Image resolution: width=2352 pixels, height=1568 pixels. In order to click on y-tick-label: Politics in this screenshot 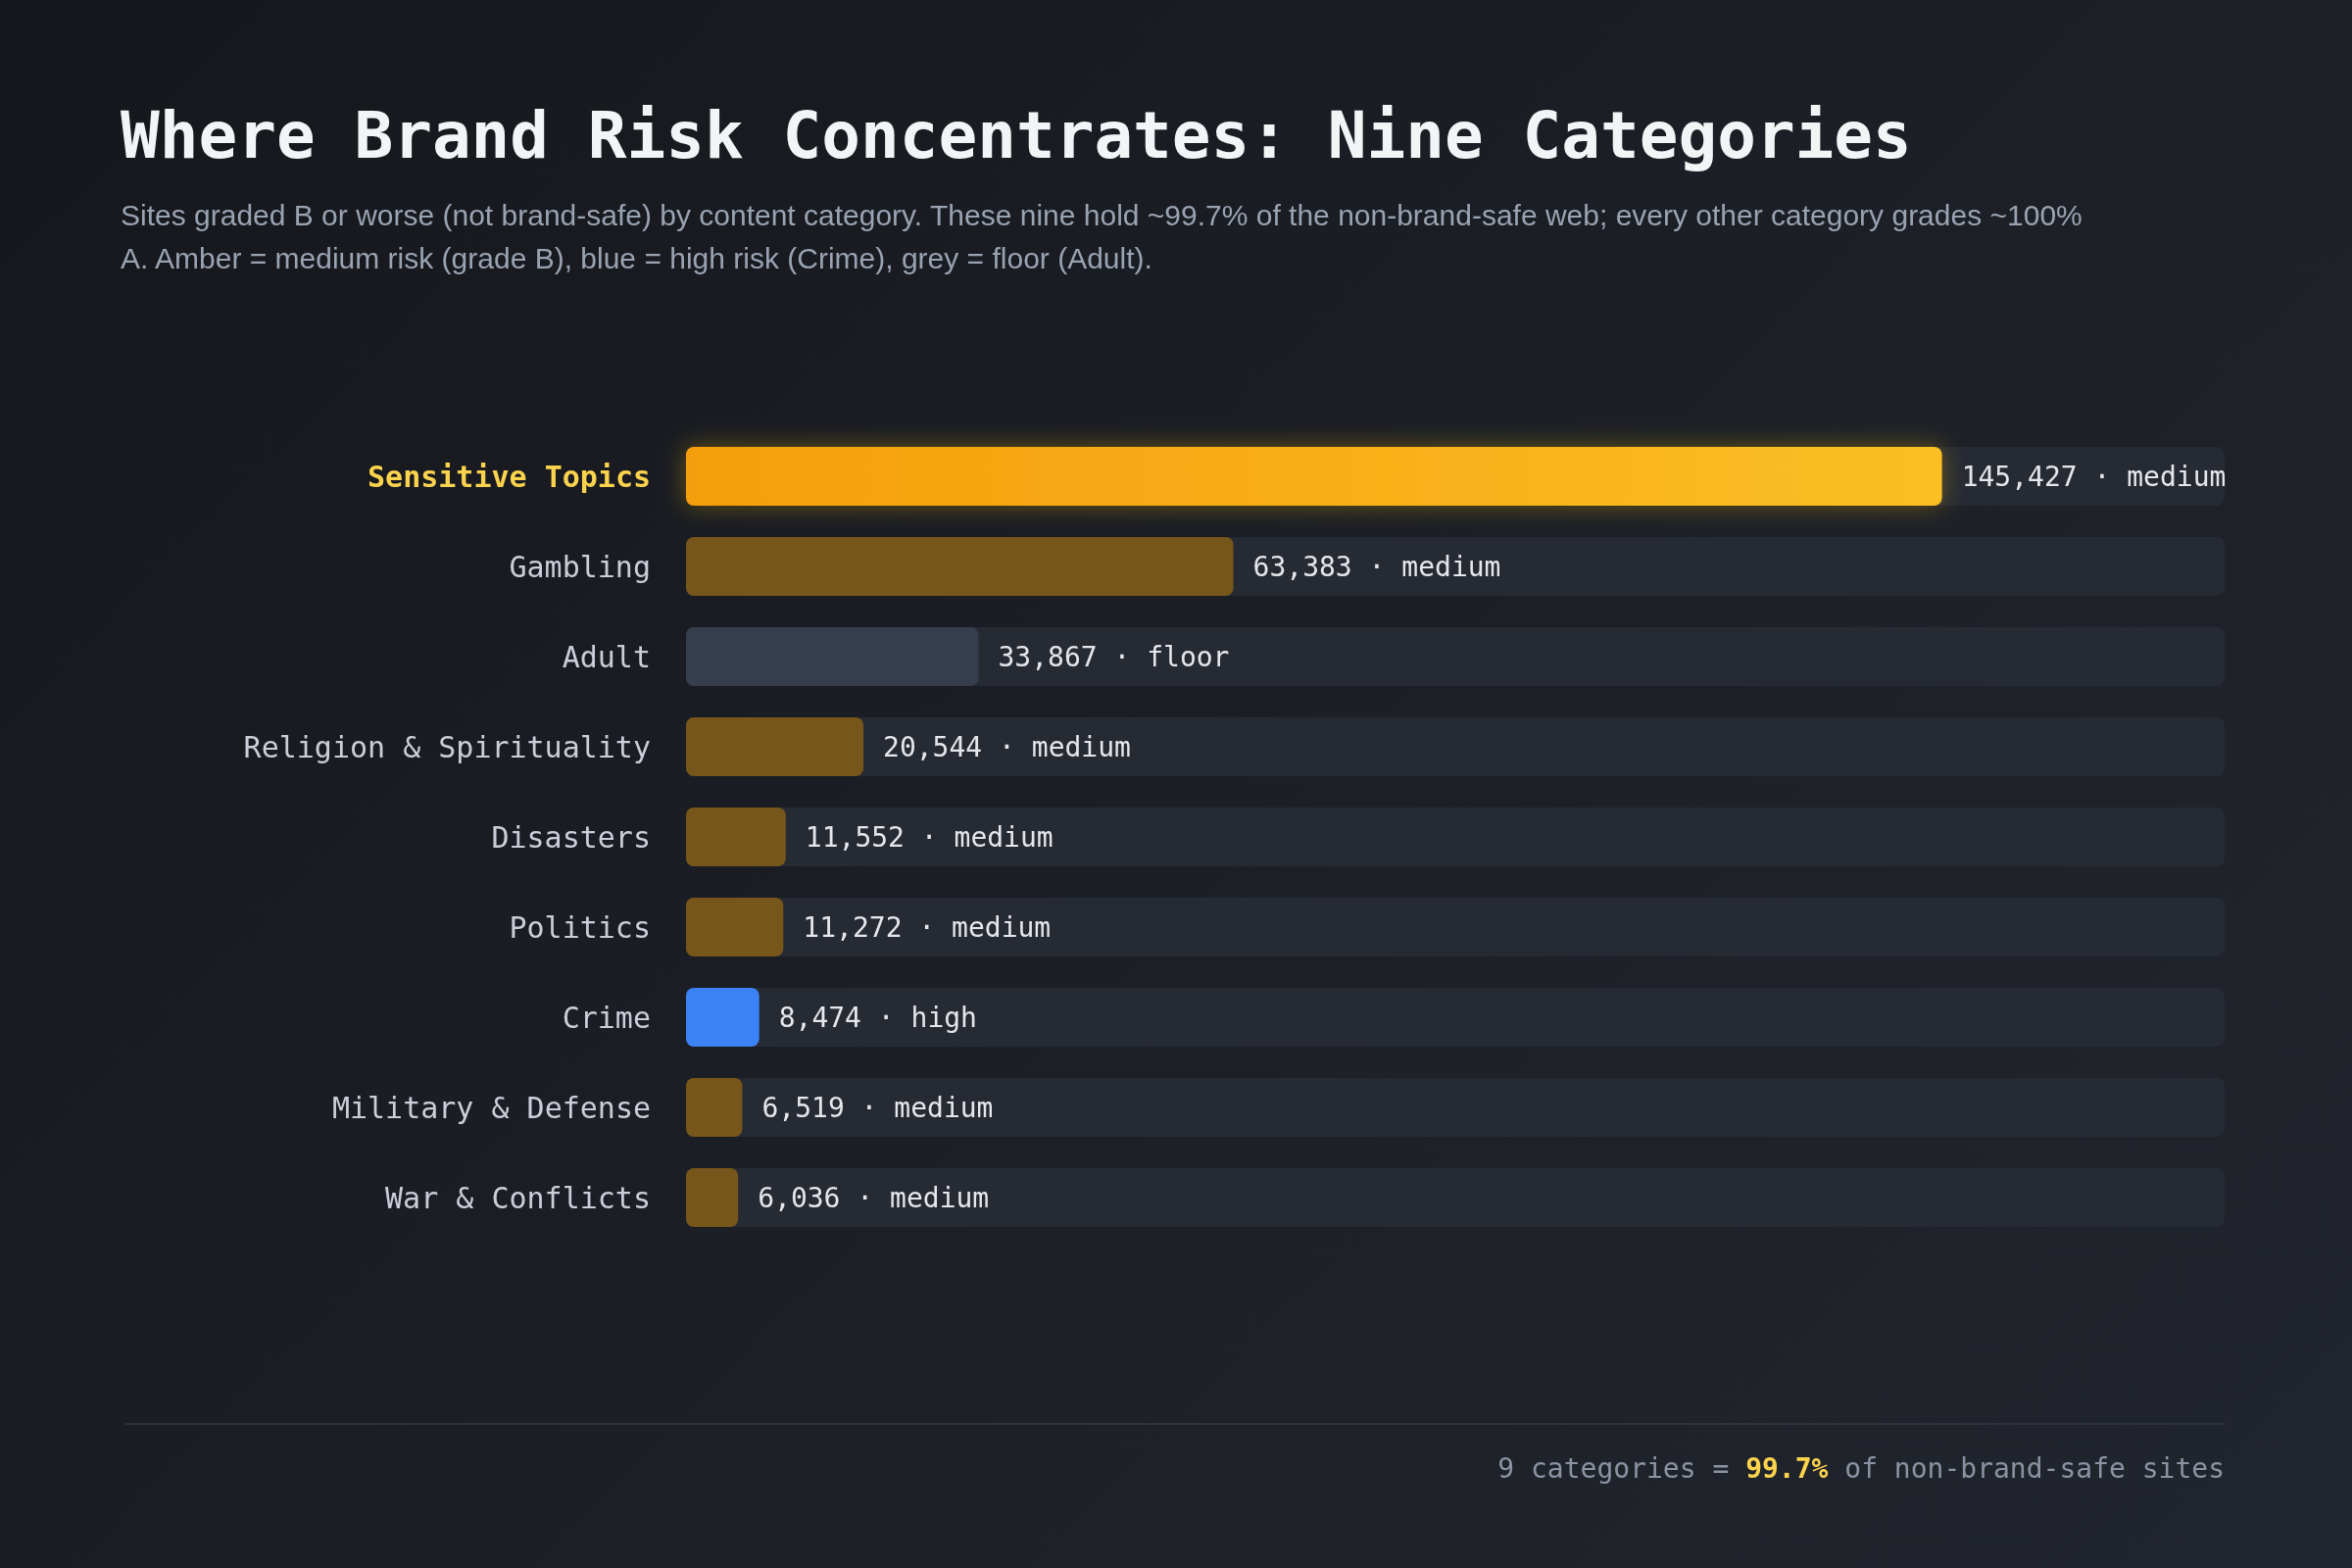, I will do `click(580, 927)`.